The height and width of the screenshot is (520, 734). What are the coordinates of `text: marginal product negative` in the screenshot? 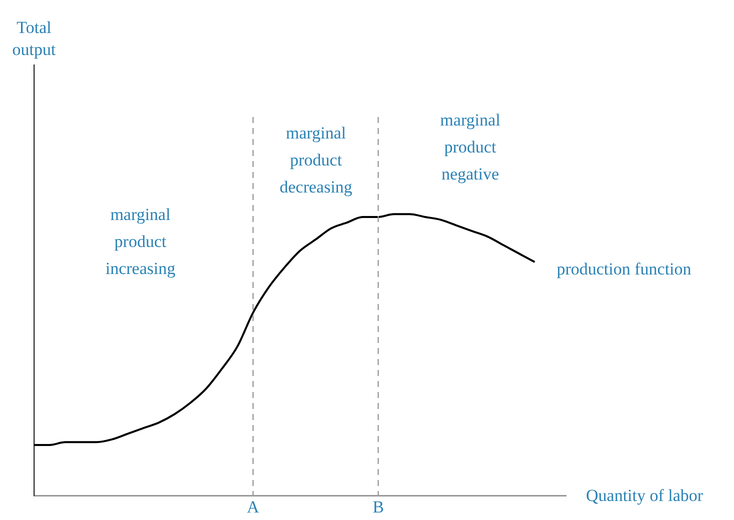 It's located at (470, 147).